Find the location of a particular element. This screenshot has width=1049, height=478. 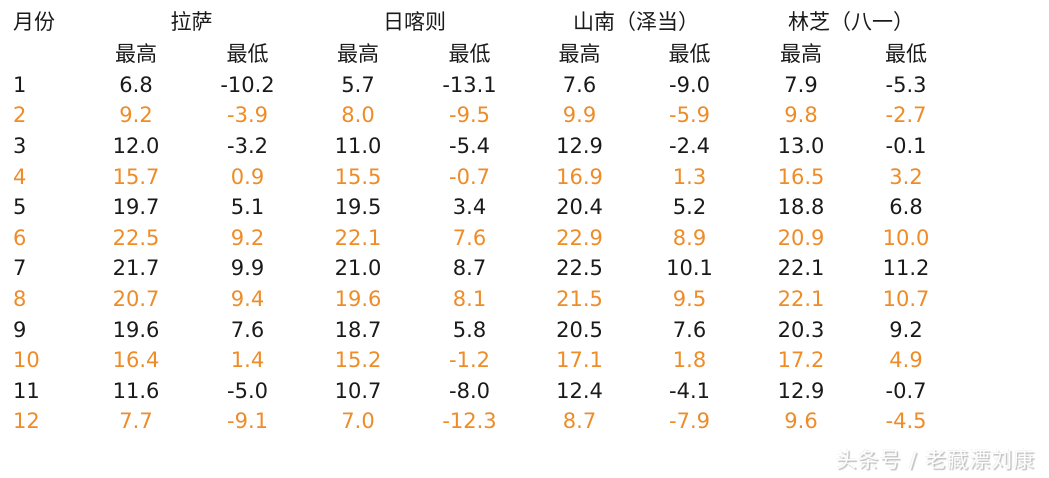

city-header-shigatse: 日喀则 is located at coordinates (414, 21).